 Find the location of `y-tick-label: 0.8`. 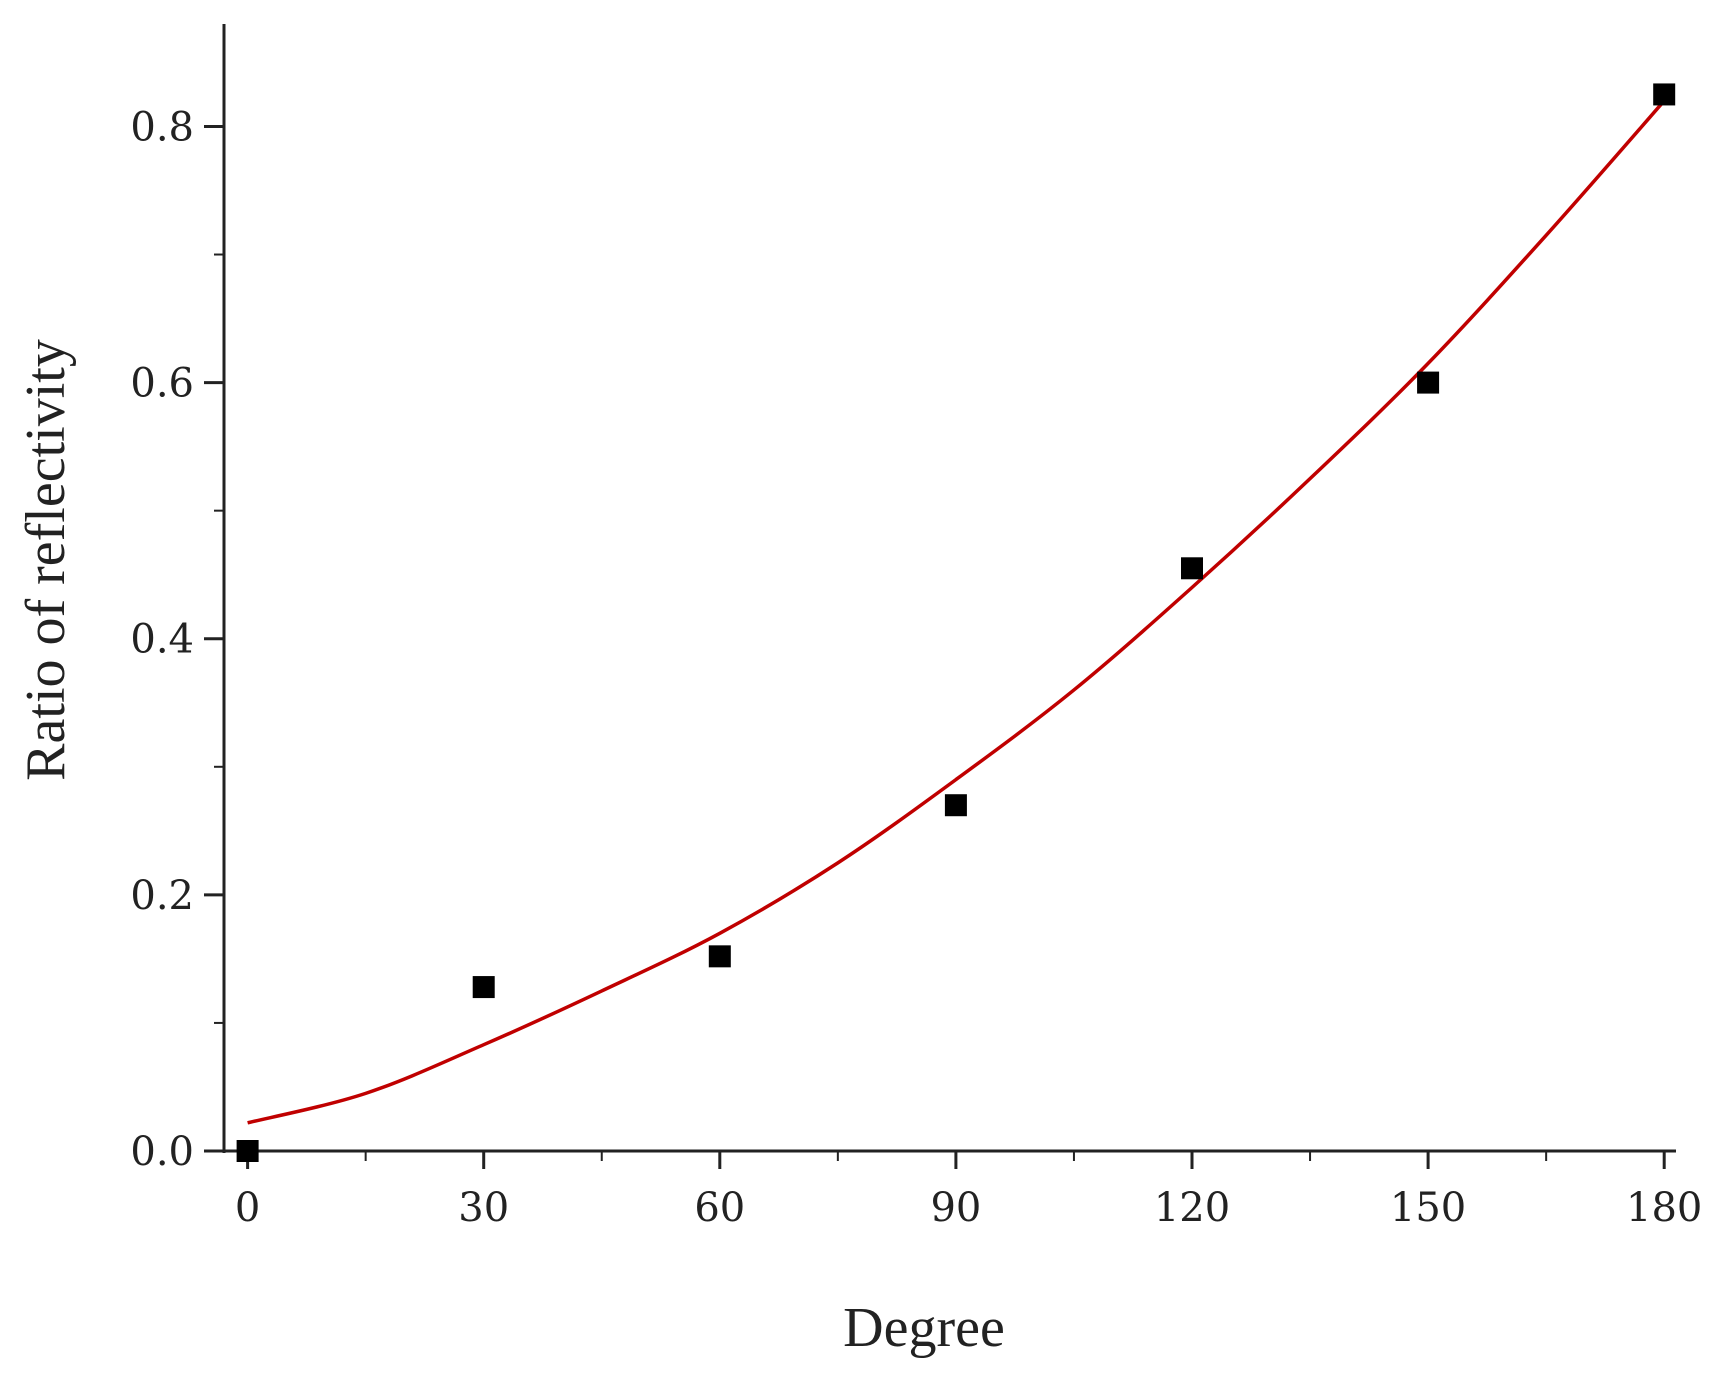

y-tick-label: 0.8 is located at coordinates (162, 127).